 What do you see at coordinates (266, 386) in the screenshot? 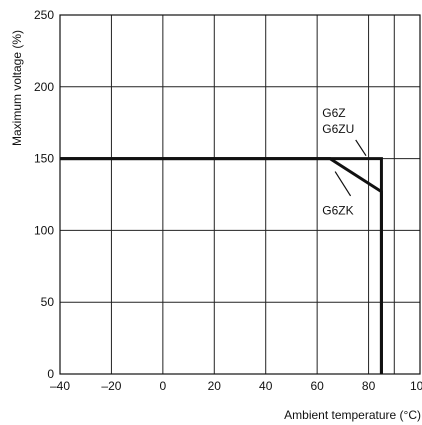
I see `x-tick-label: 40` at bounding box center [266, 386].